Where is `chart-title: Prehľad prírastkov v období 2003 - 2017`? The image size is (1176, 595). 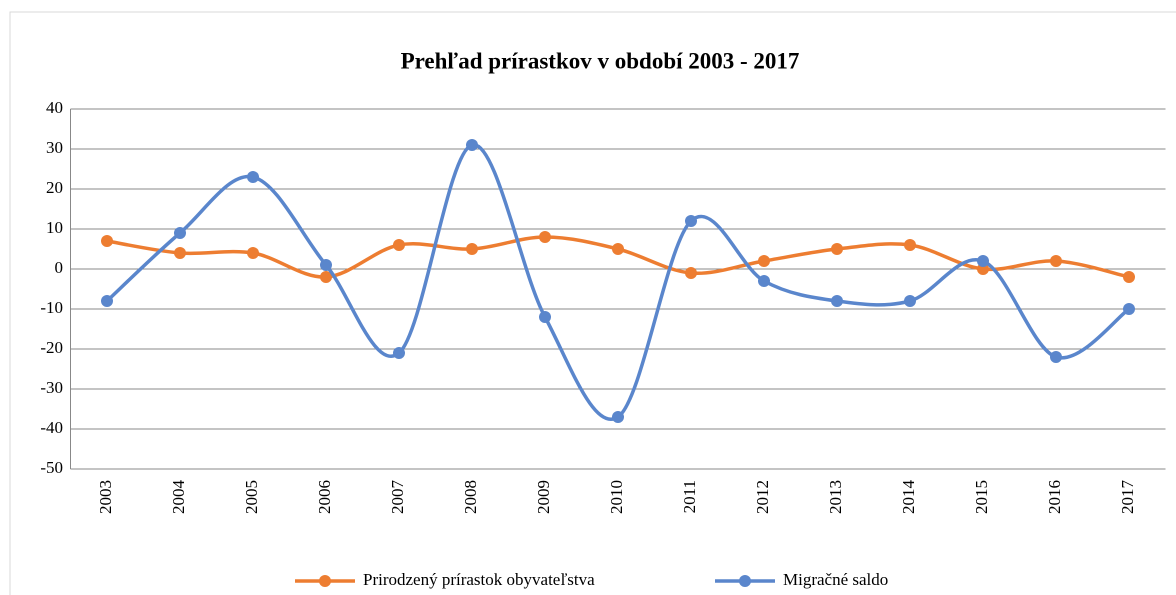
chart-title: Prehľad prírastkov v období 2003 - 2017 is located at coordinates (600, 60).